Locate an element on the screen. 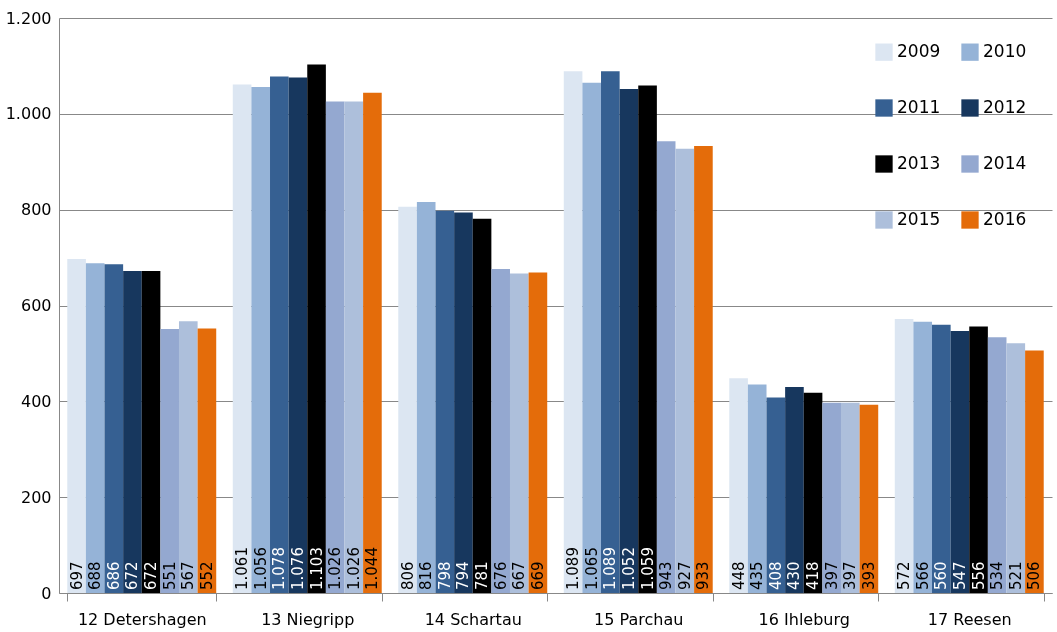 This screenshot has height=632, width=1057. data-label: 798 is located at coordinates (444, 575).